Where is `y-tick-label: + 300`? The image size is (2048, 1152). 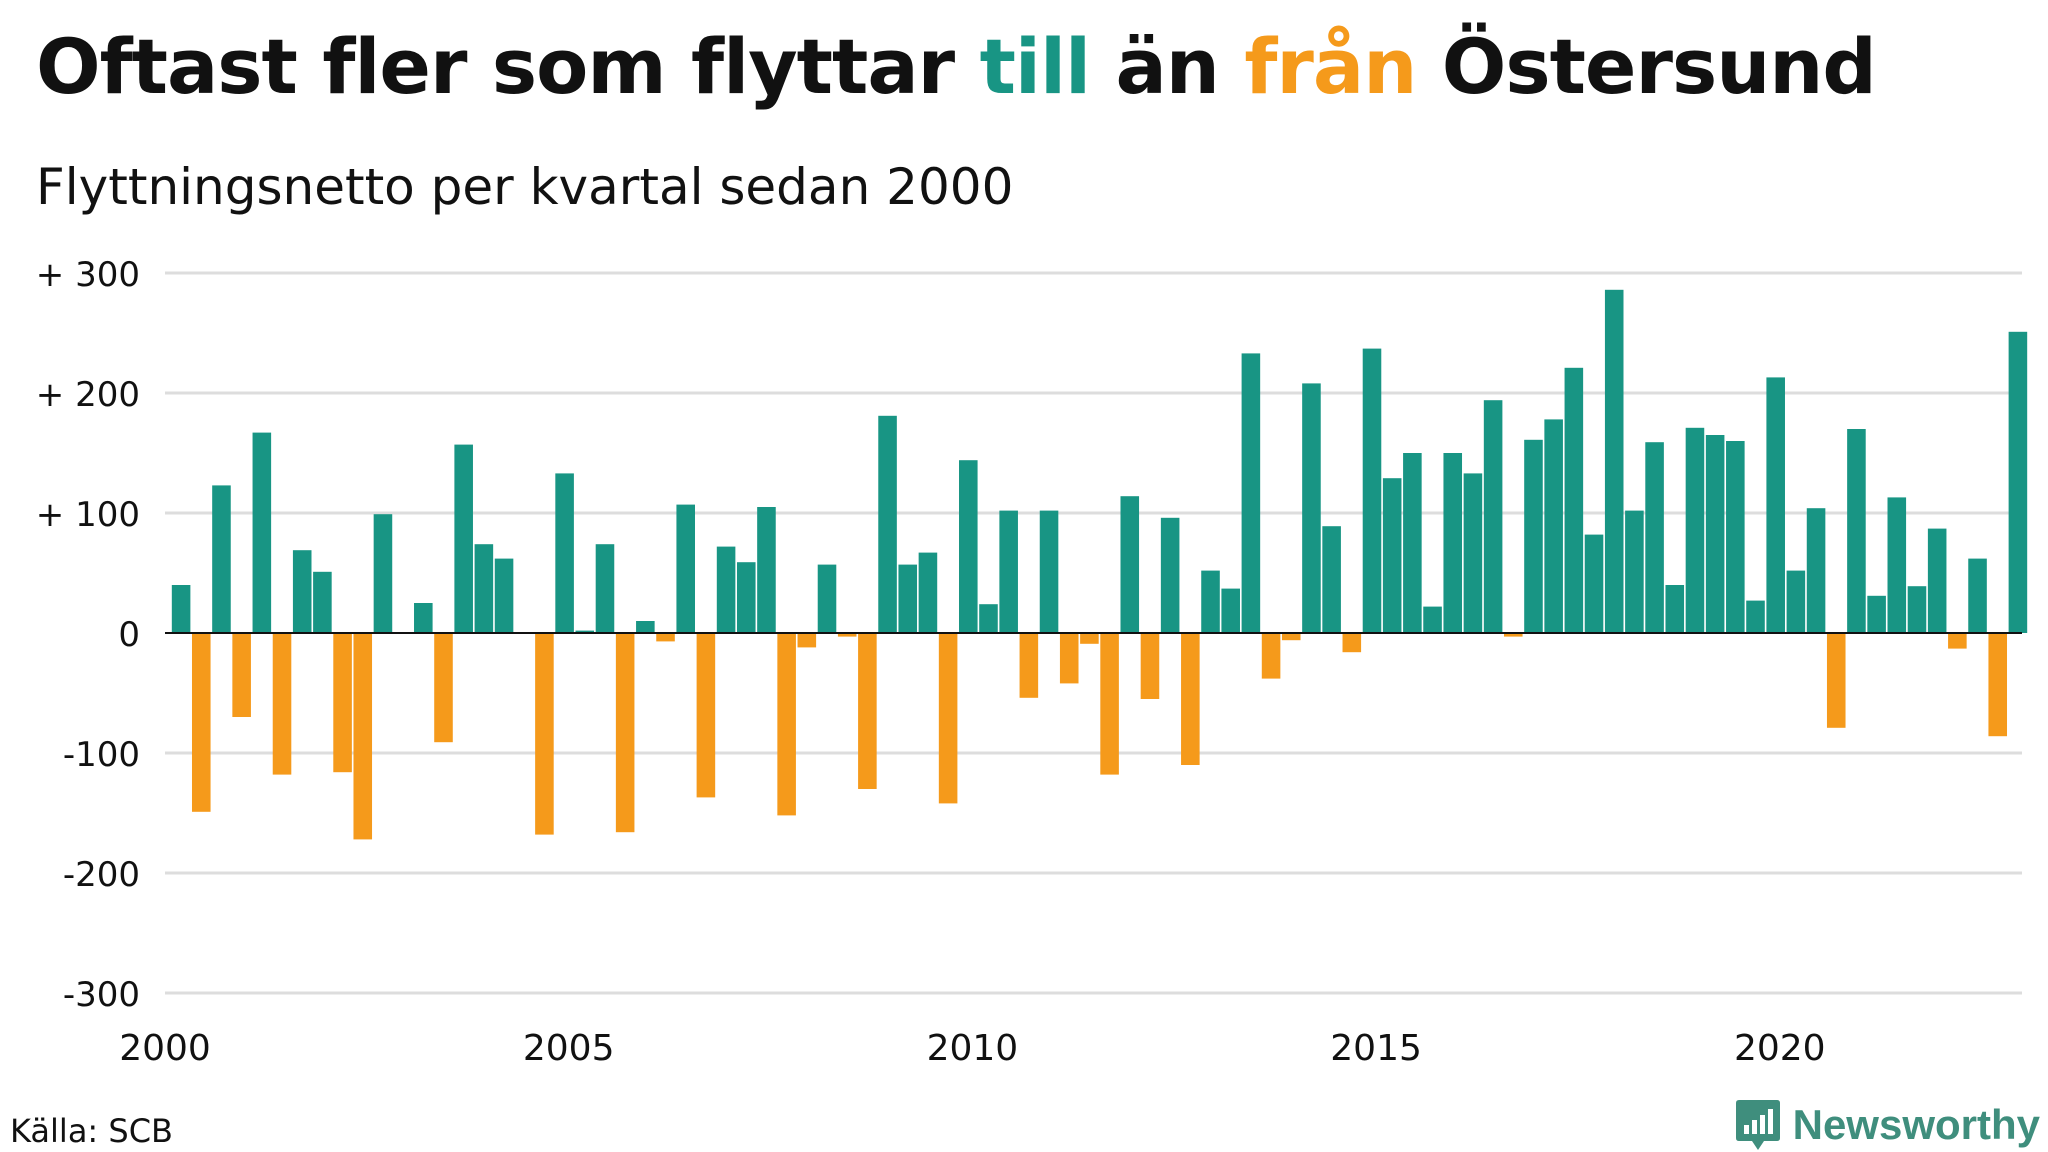
y-tick-label: + 300 is located at coordinates (88, 275).